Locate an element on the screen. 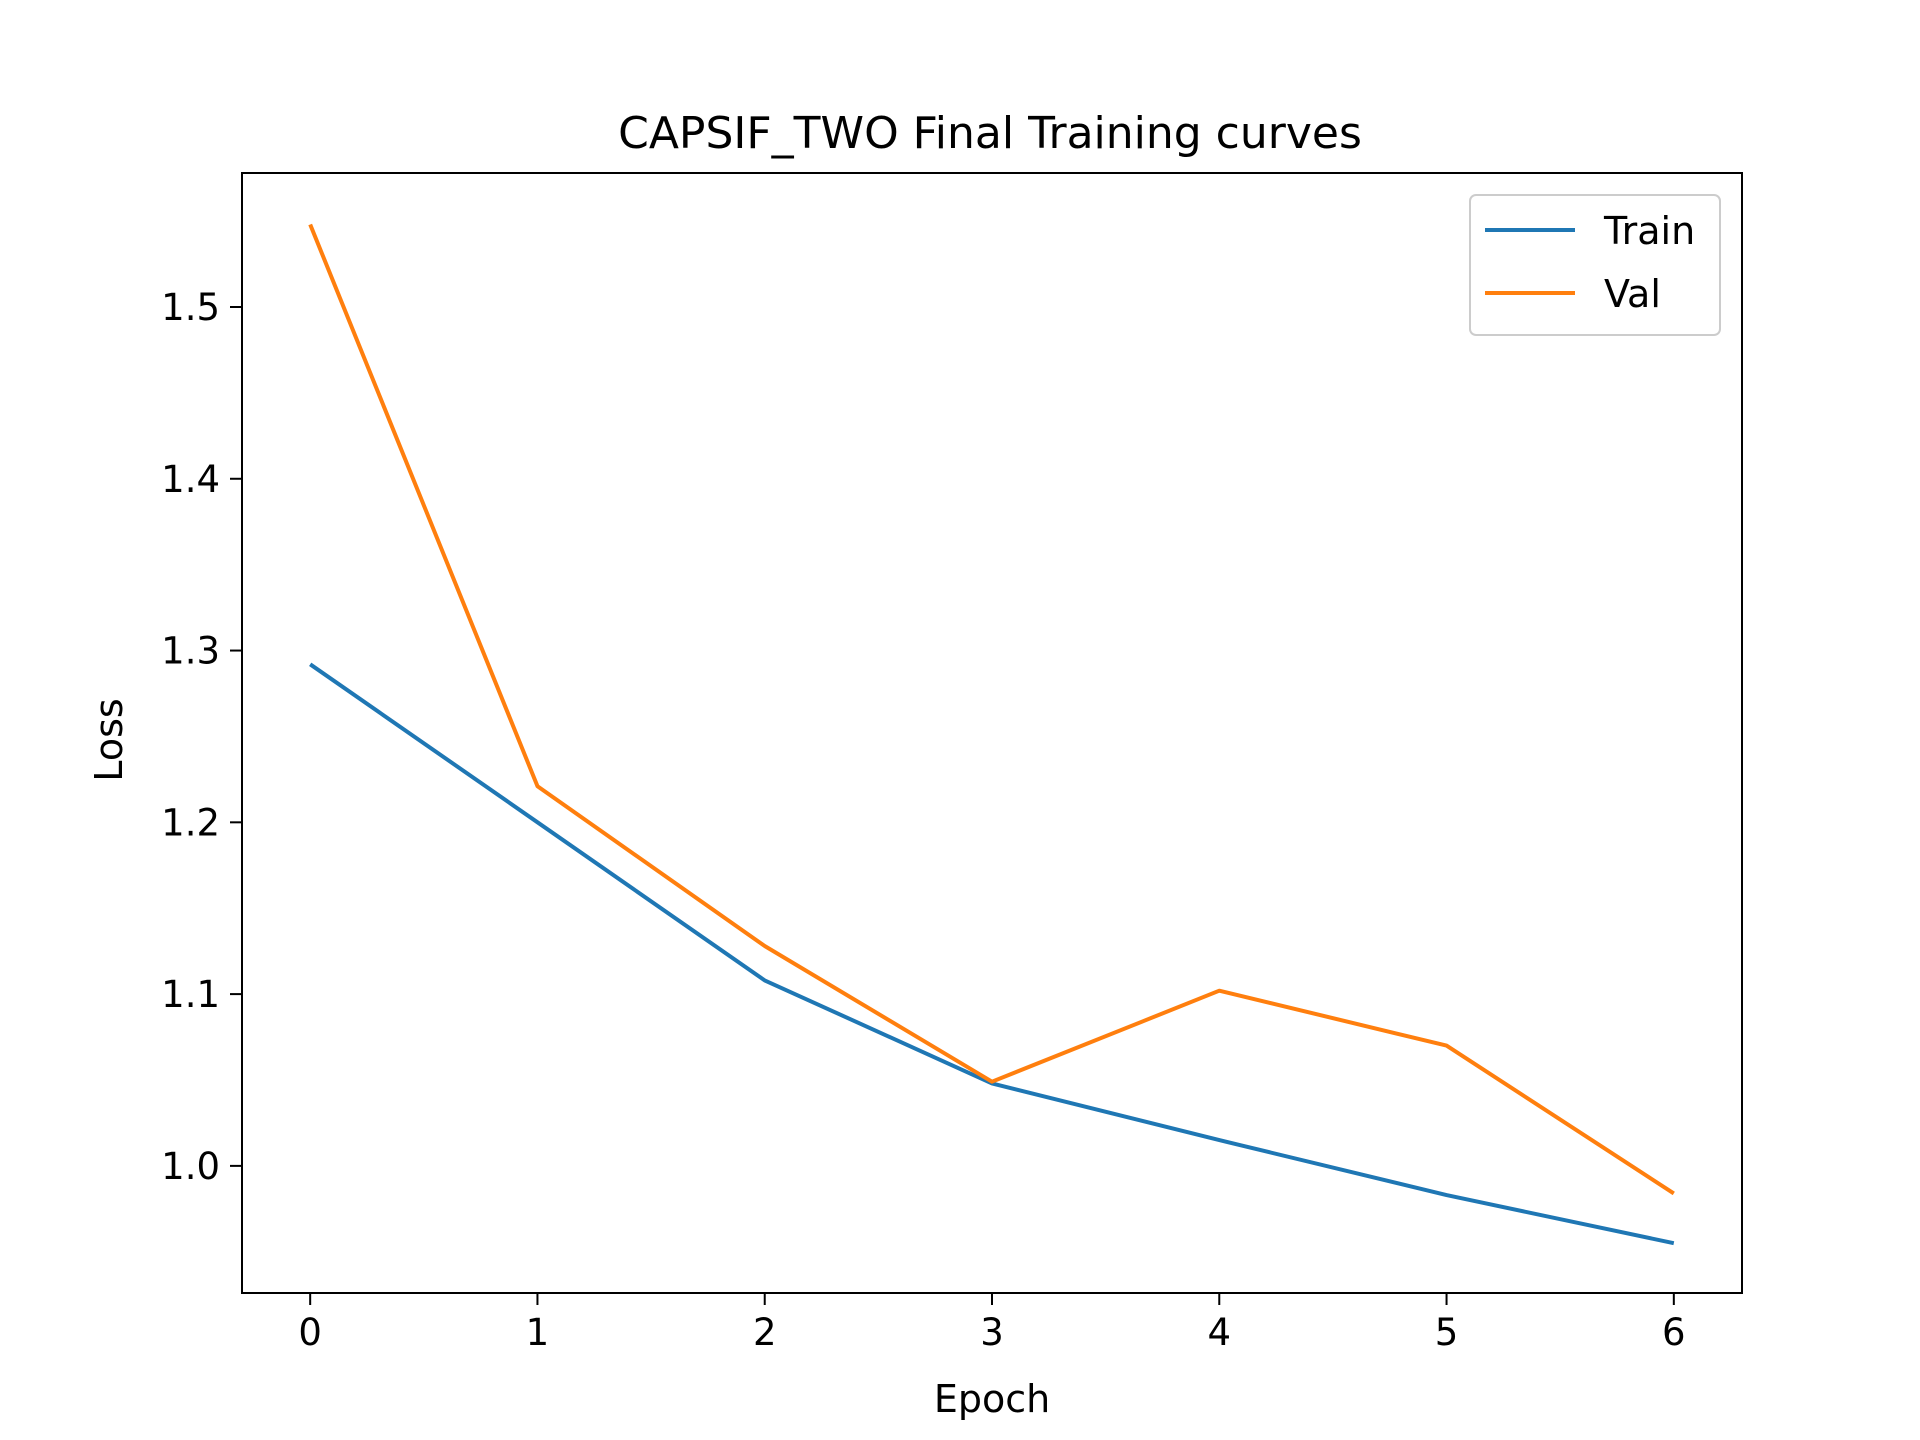 The width and height of the screenshot is (1920, 1440). legend-label-val: Val is located at coordinates (1632, 294).